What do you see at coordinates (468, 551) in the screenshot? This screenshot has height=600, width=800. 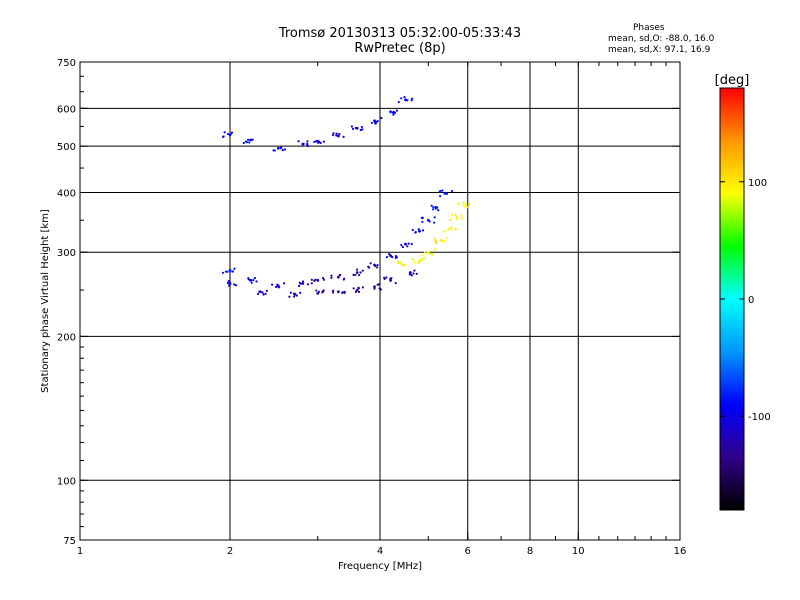 I see `x-tick-label: 6` at bounding box center [468, 551].